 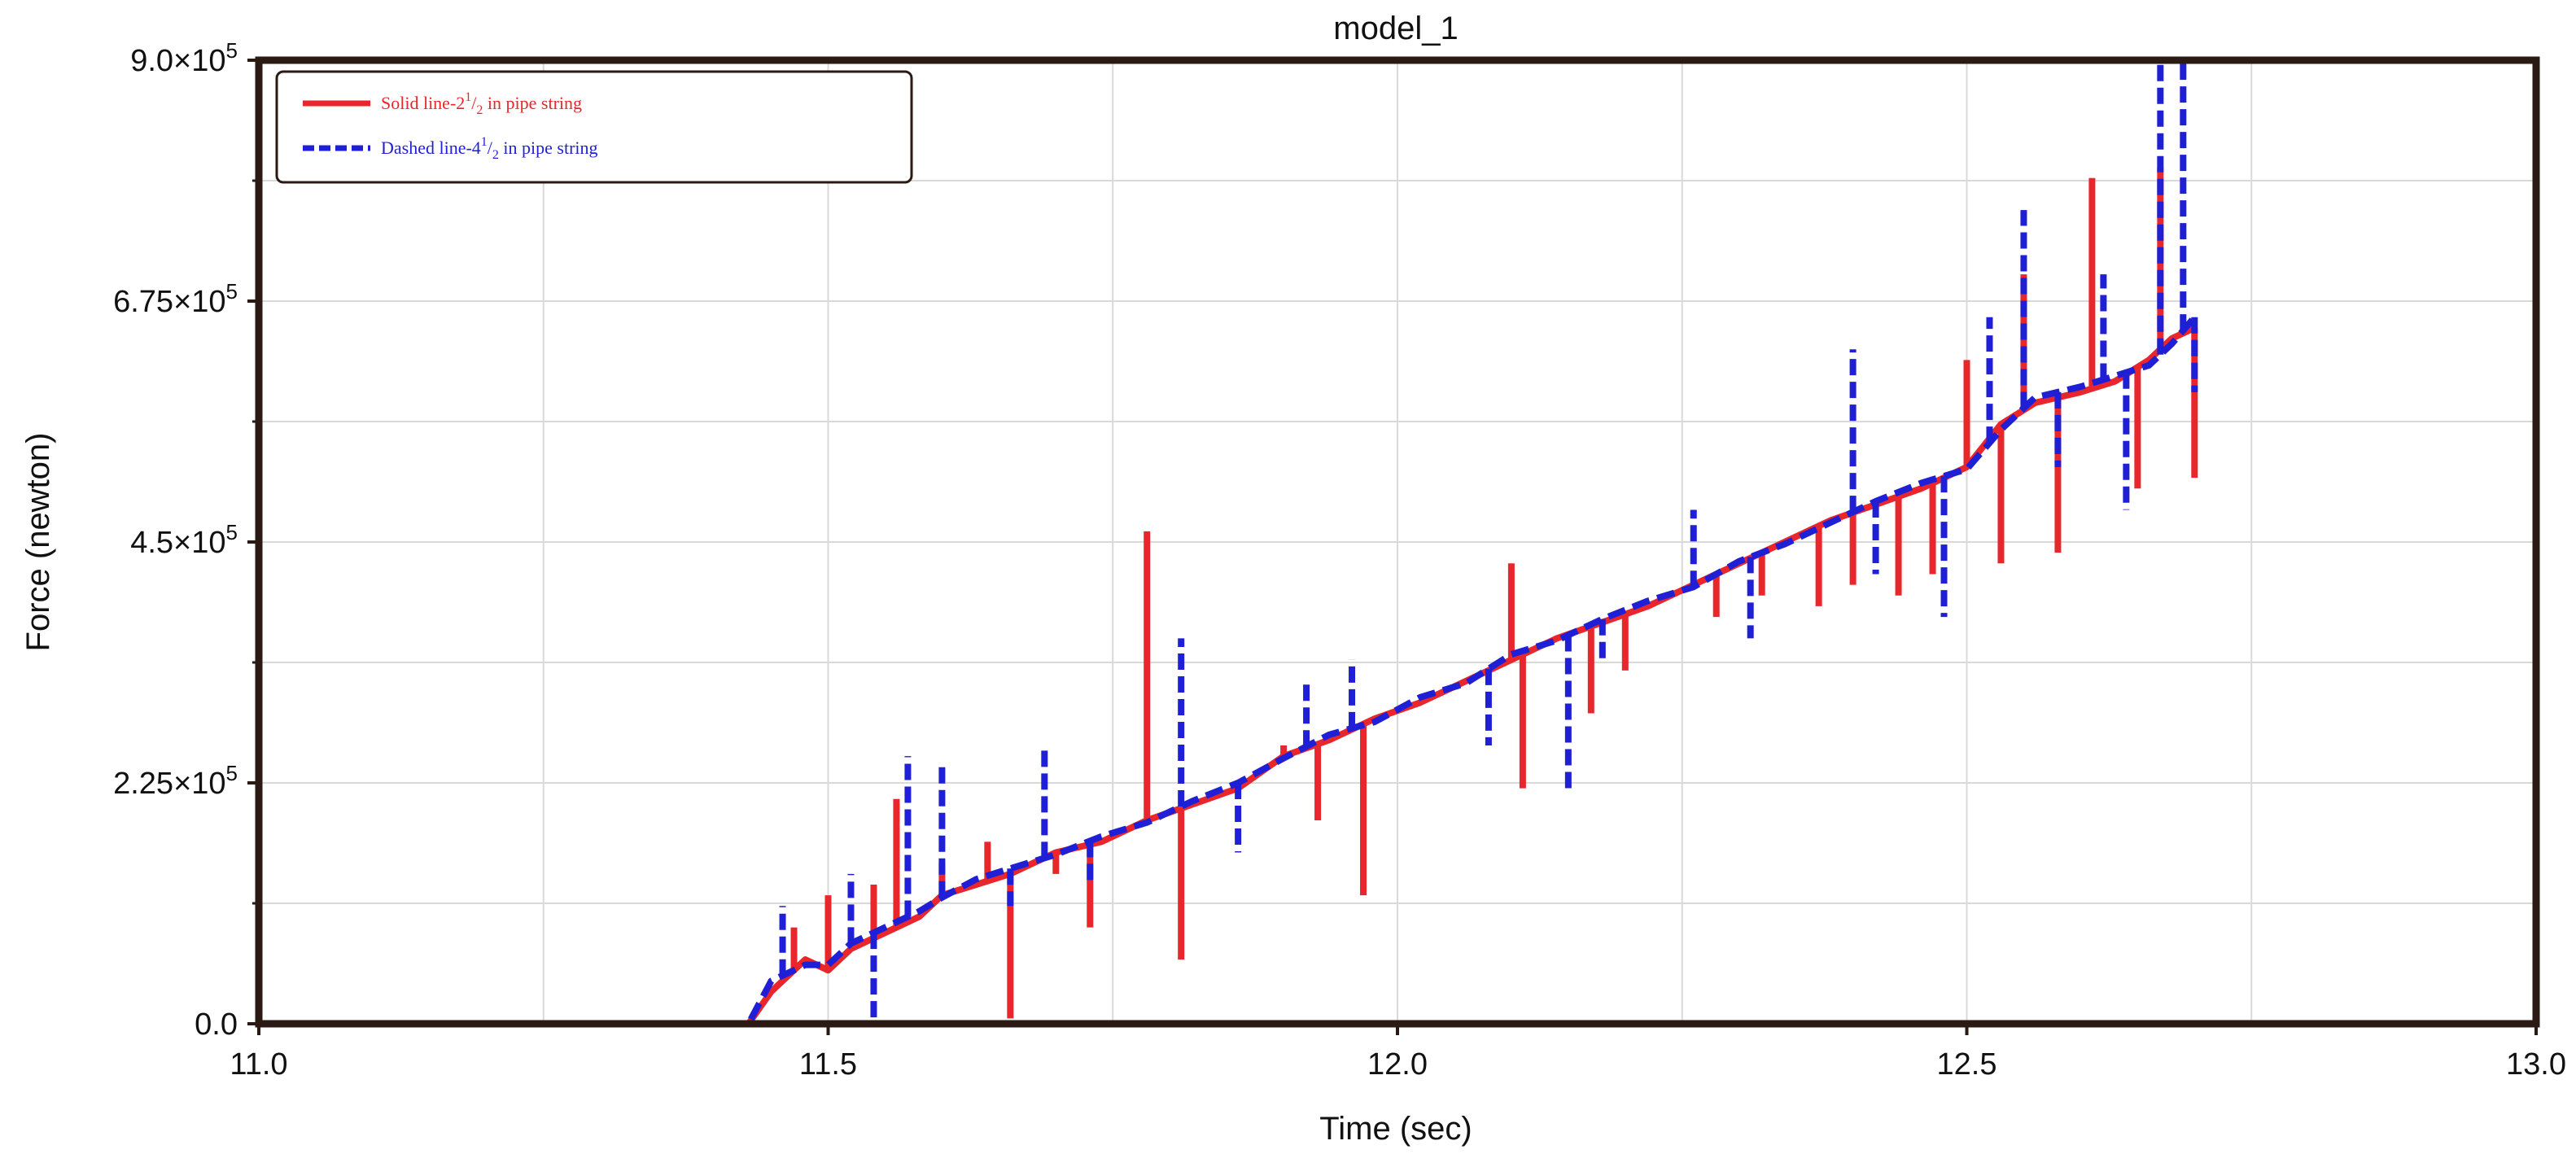 What do you see at coordinates (1395, 28) in the screenshot?
I see `chart-title: model_1` at bounding box center [1395, 28].